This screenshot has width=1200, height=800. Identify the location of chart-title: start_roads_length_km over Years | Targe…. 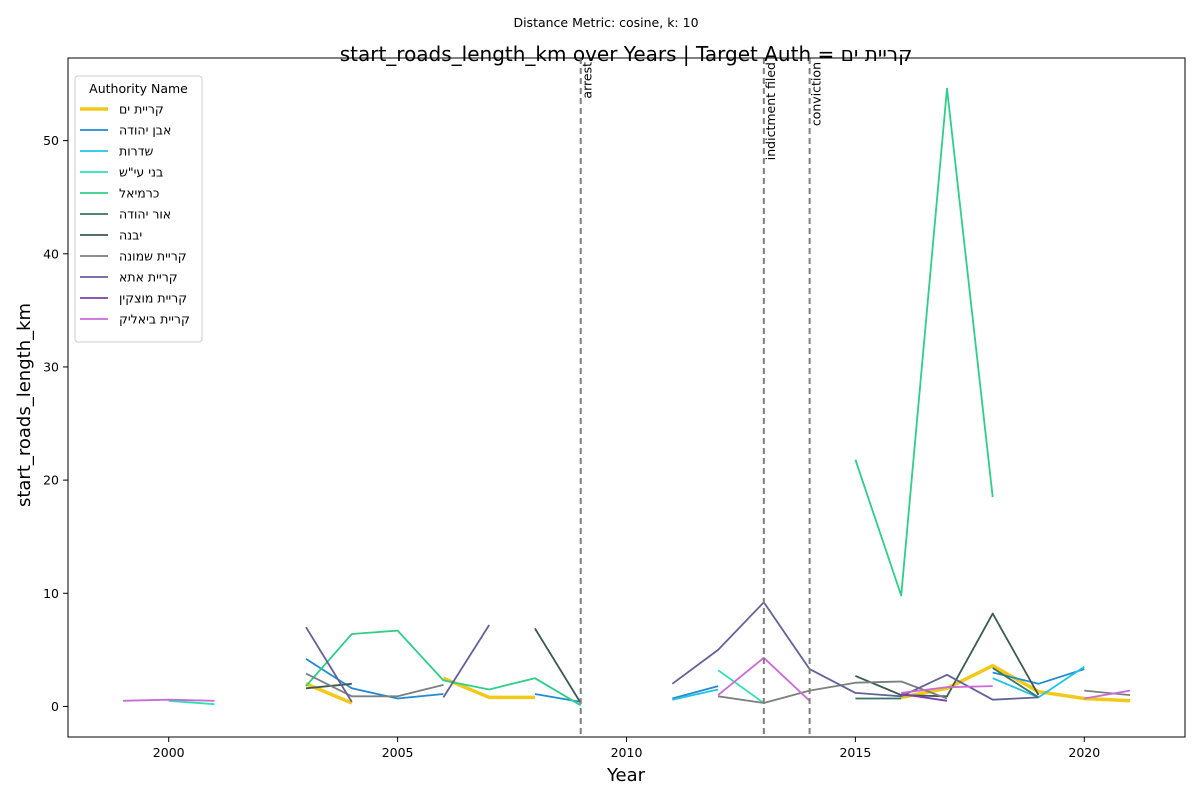
(626, 54).